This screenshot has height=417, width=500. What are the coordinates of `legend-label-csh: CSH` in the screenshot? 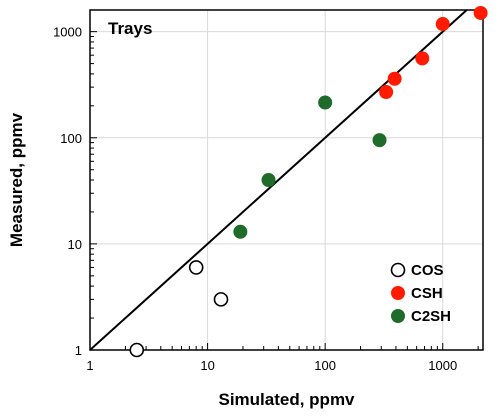 It's located at (427, 293).